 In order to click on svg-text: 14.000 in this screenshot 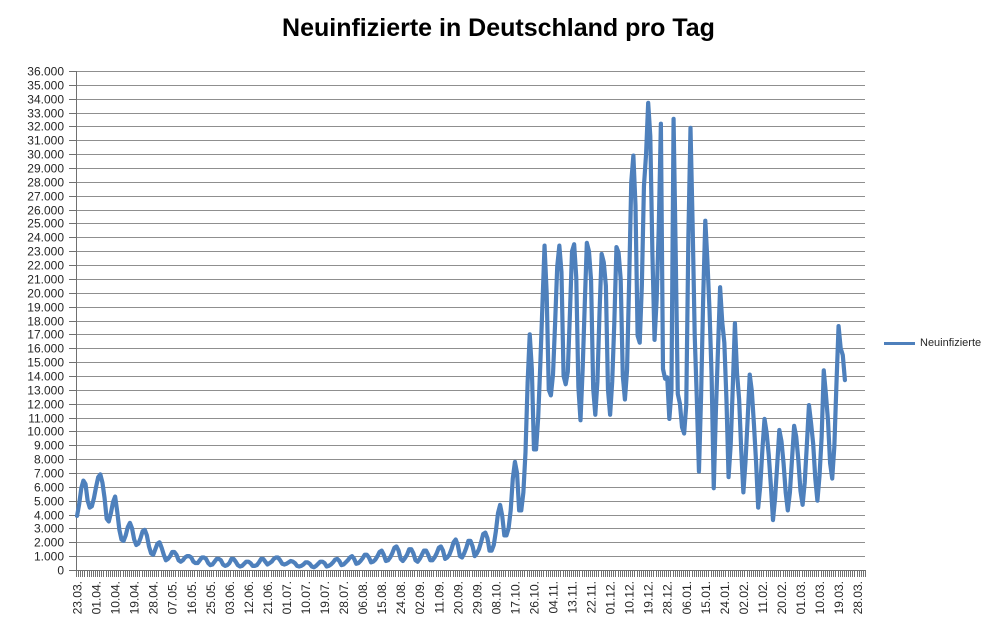, I will do `click(45, 377)`.